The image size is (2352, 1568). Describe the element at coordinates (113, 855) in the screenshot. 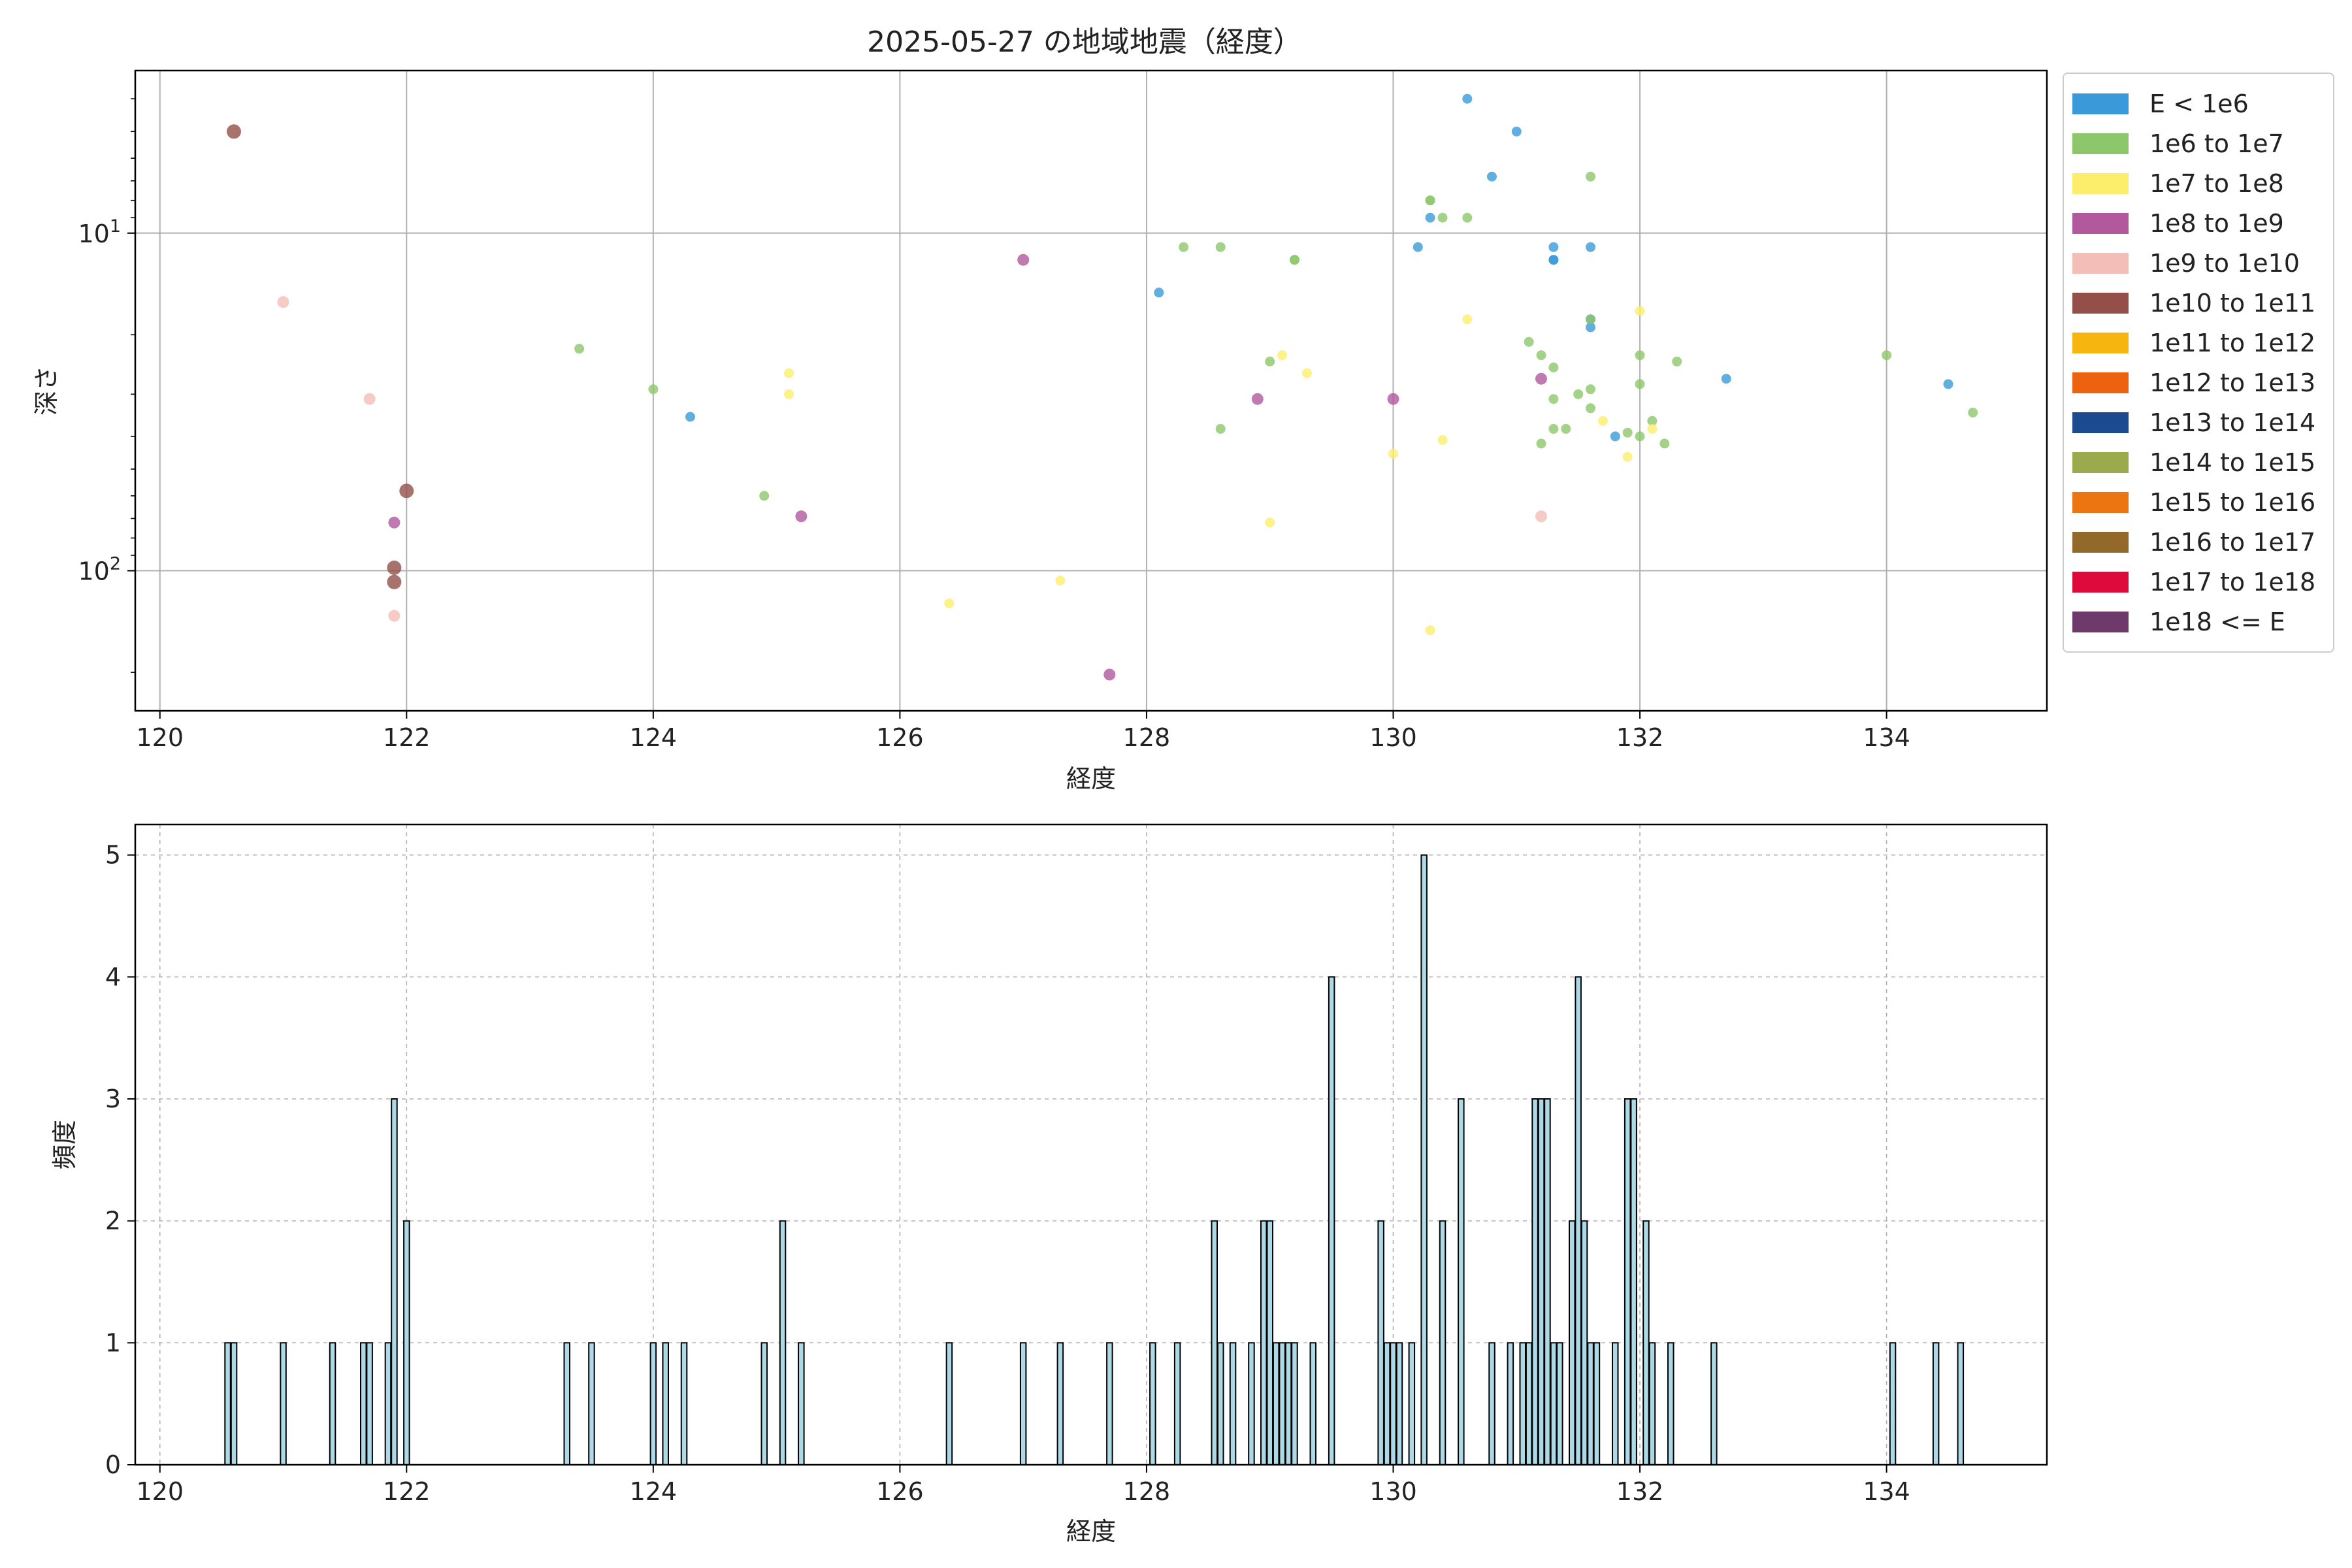

I see `histogram-y-tick-label: 5` at that location.